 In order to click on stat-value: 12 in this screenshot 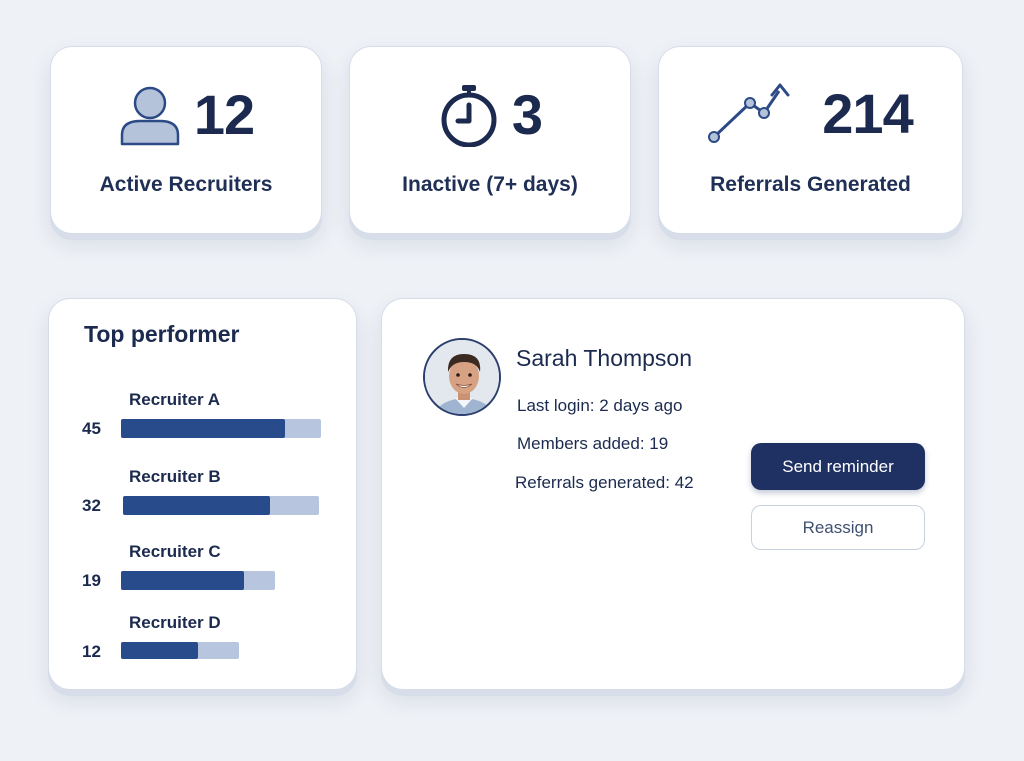, I will do `click(224, 114)`.